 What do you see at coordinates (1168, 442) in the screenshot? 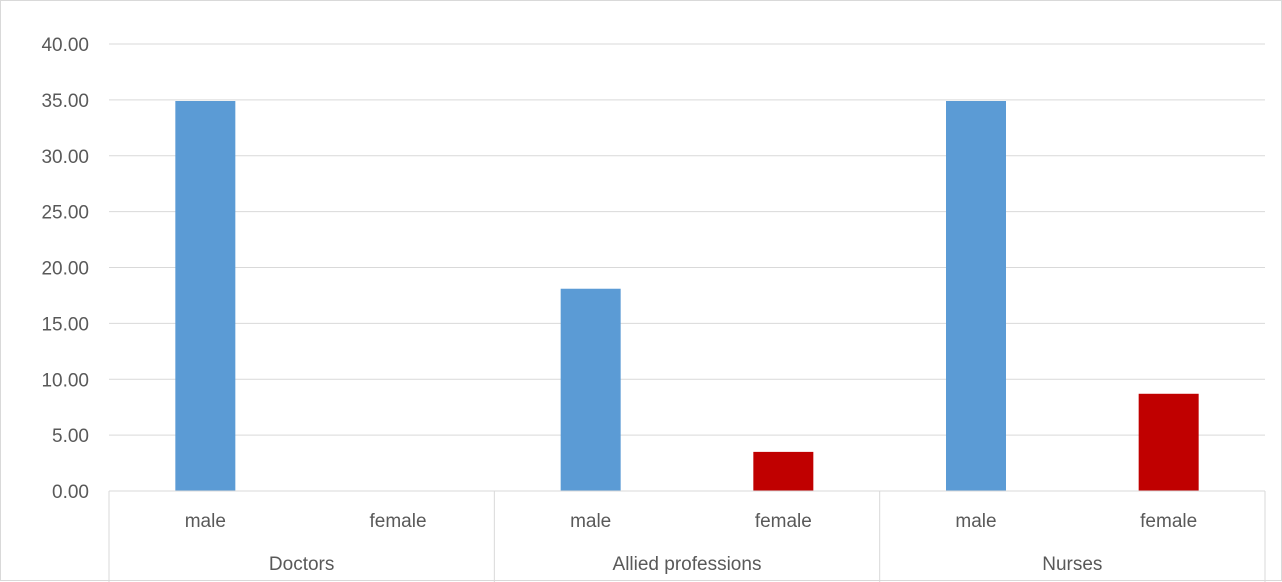
I see `bar-nurses-female` at bounding box center [1168, 442].